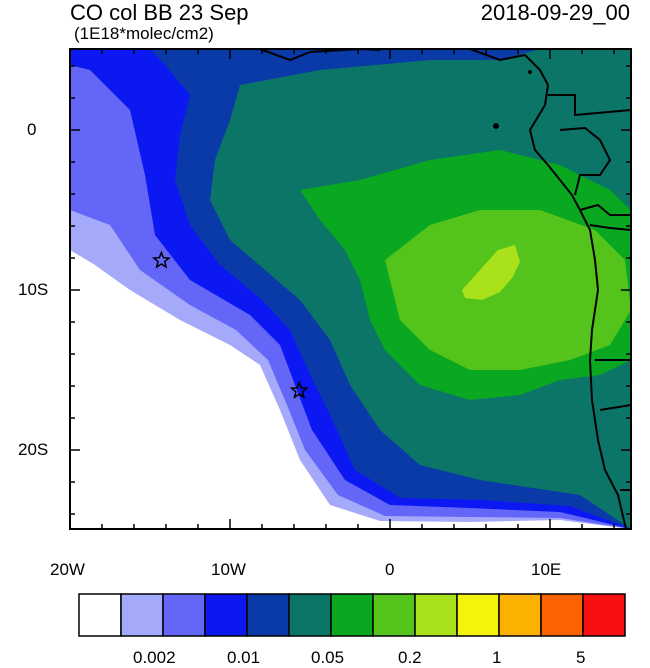  Describe the element at coordinates (546, 569) in the screenshot. I see `x-tick-label: 10E` at that location.